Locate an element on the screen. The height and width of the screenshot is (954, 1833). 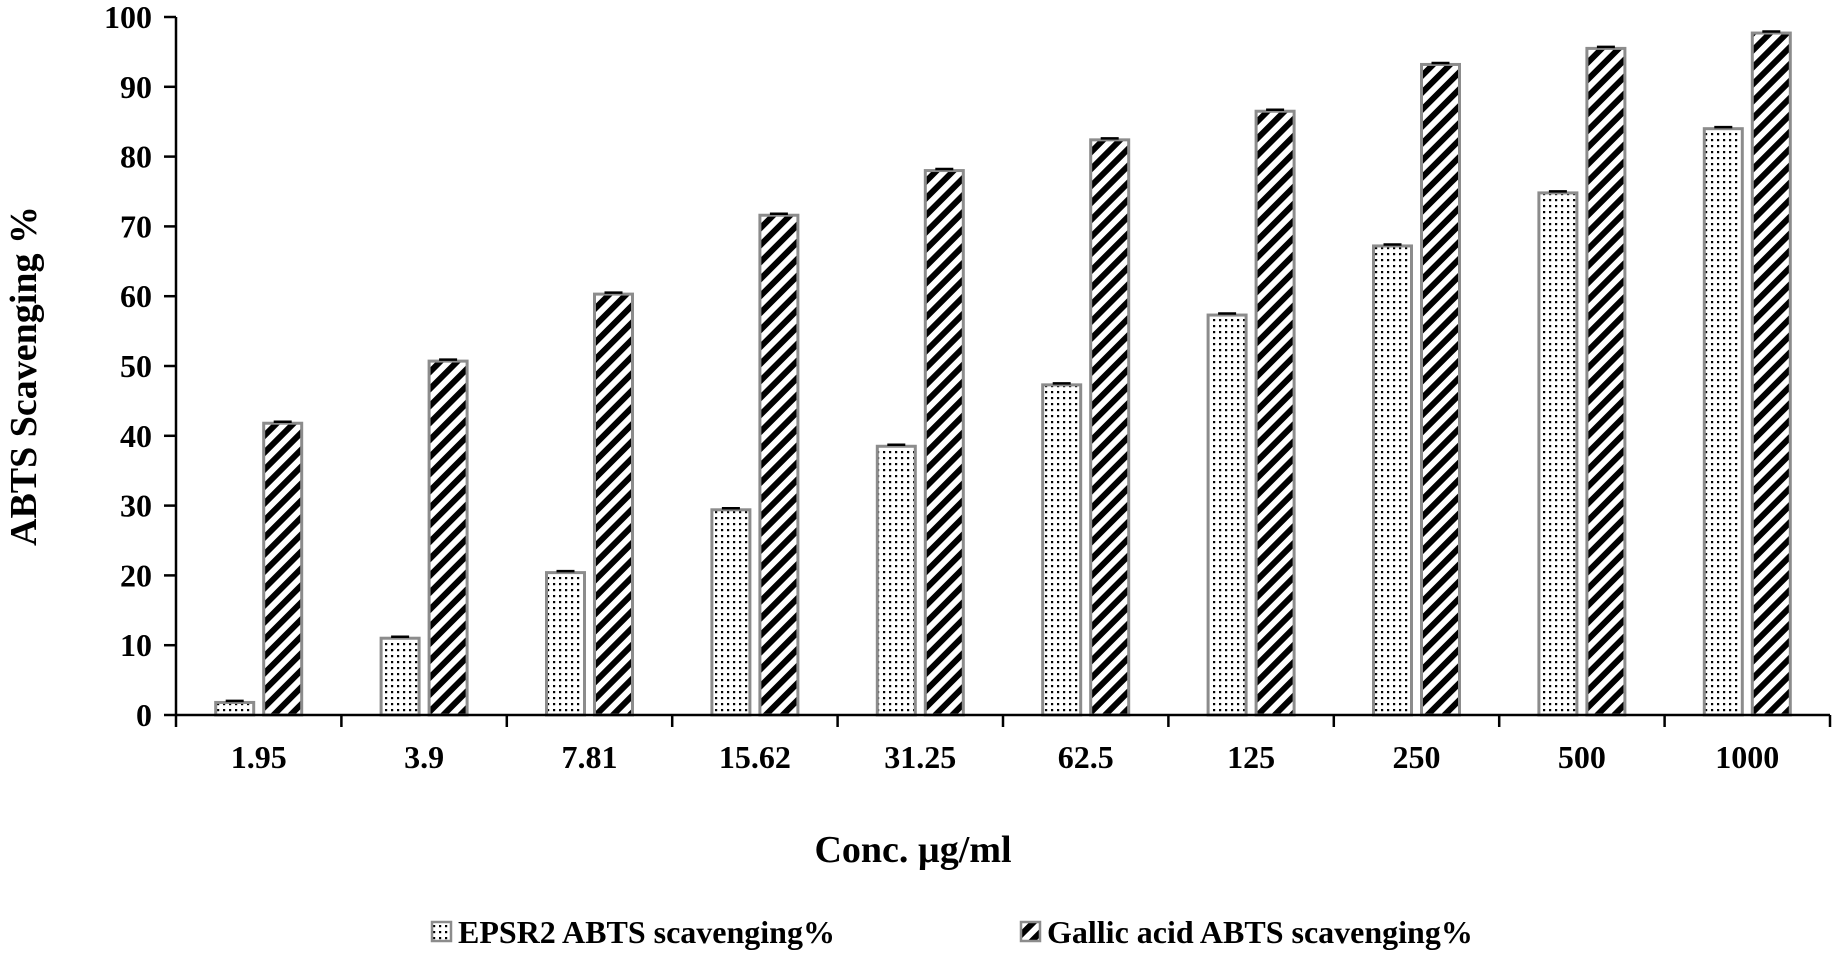
x-tick-label: 3.9 is located at coordinates (424, 757).